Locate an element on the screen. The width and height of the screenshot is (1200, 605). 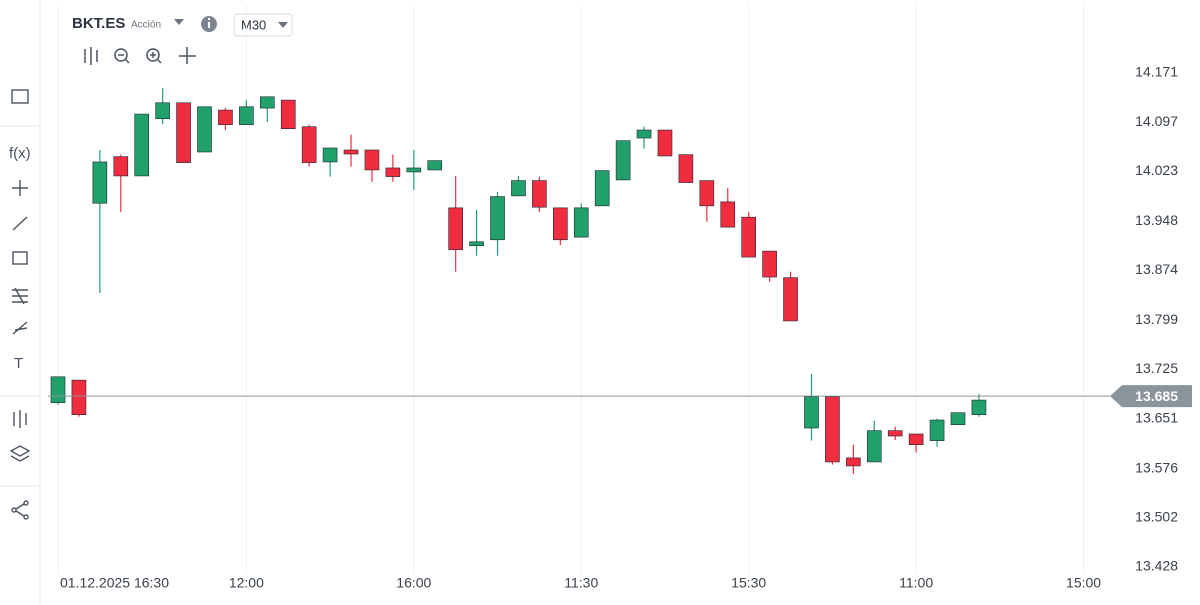
text-tool: T is located at coordinates (18, 363).